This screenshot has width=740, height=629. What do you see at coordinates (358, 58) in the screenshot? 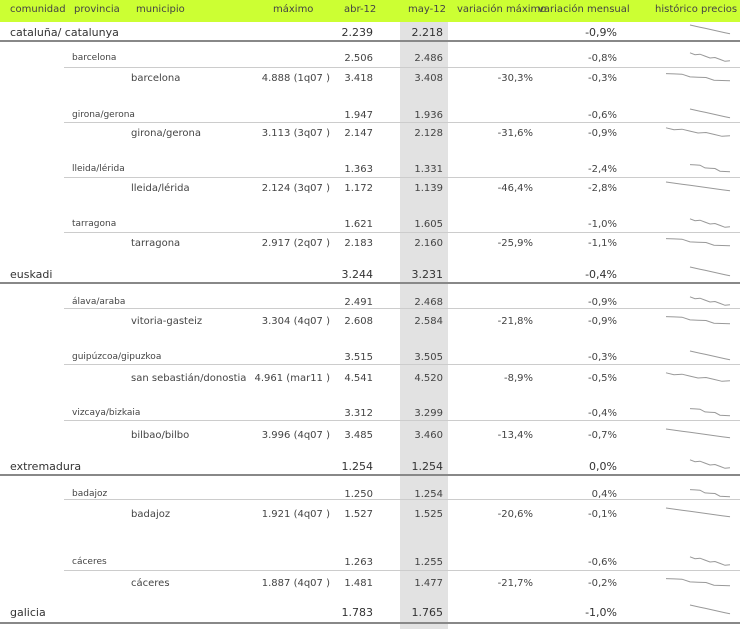
I see `abr-value: 2.506` at bounding box center [358, 58].